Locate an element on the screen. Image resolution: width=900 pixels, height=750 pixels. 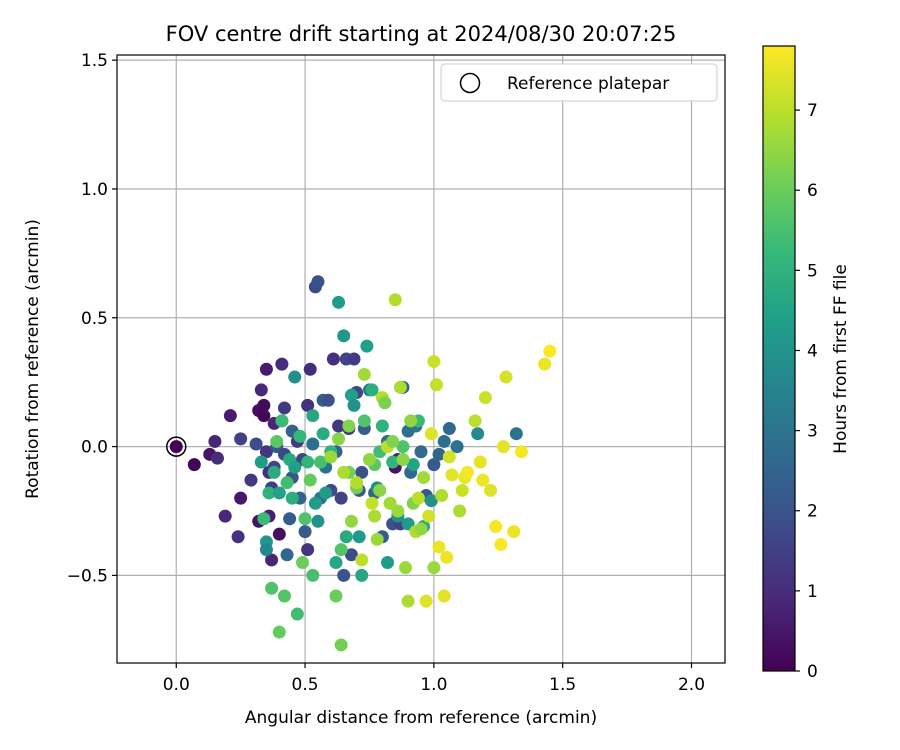
colorbar-gradient is located at coordinates (779, 358).